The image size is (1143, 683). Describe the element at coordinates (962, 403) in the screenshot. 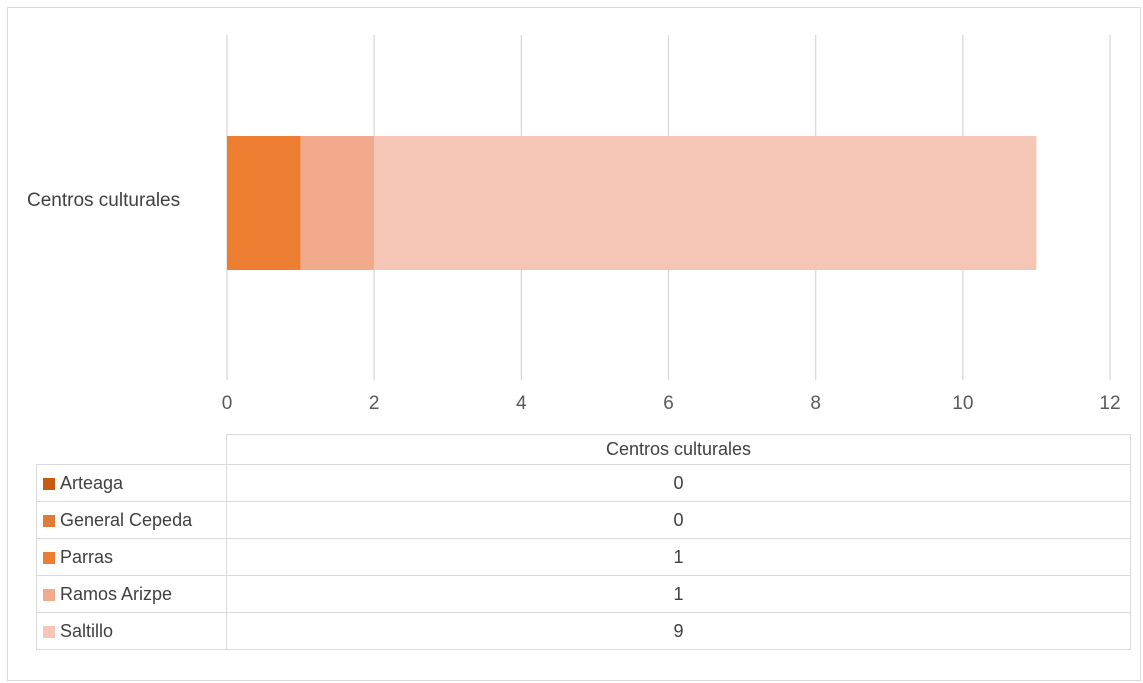

I see `x-tick-label: 10` at that location.